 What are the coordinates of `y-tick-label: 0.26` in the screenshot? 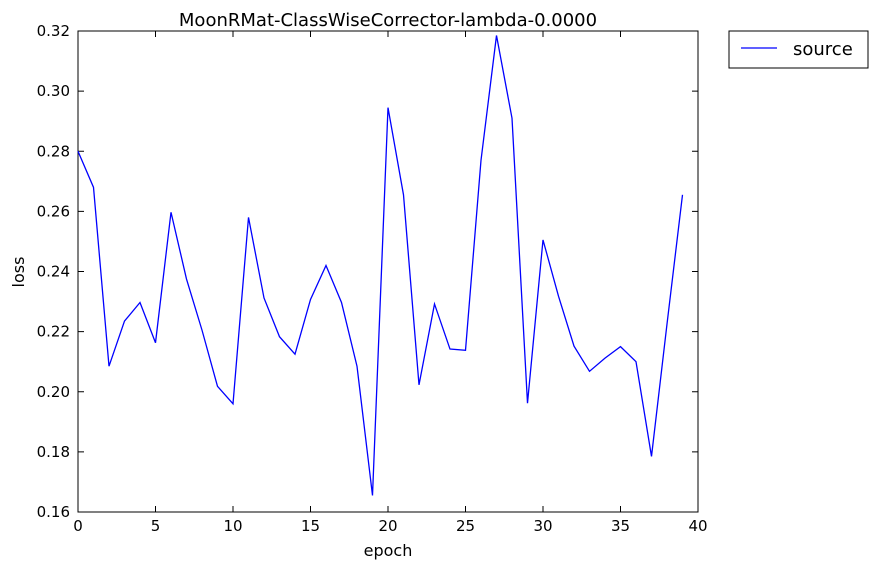 It's located at (53, 211).